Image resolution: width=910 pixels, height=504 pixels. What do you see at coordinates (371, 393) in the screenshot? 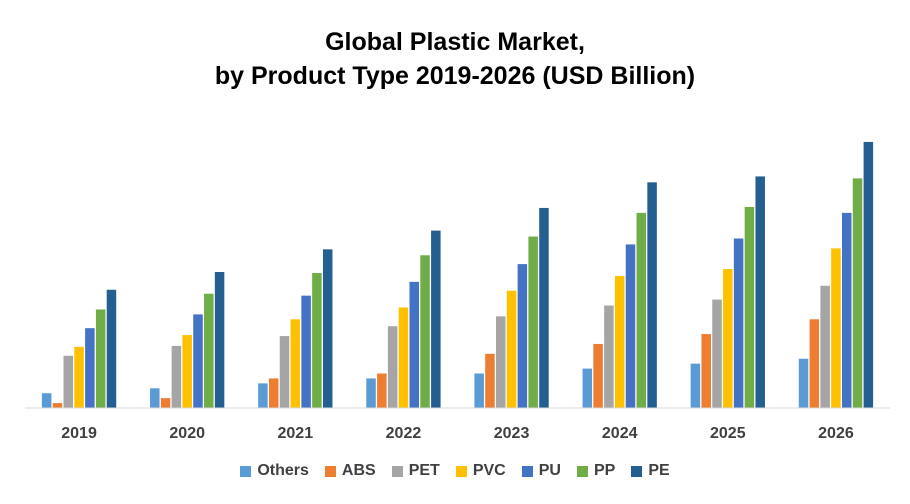
I see `bar-others-2022` at bounding box center [371, 393].